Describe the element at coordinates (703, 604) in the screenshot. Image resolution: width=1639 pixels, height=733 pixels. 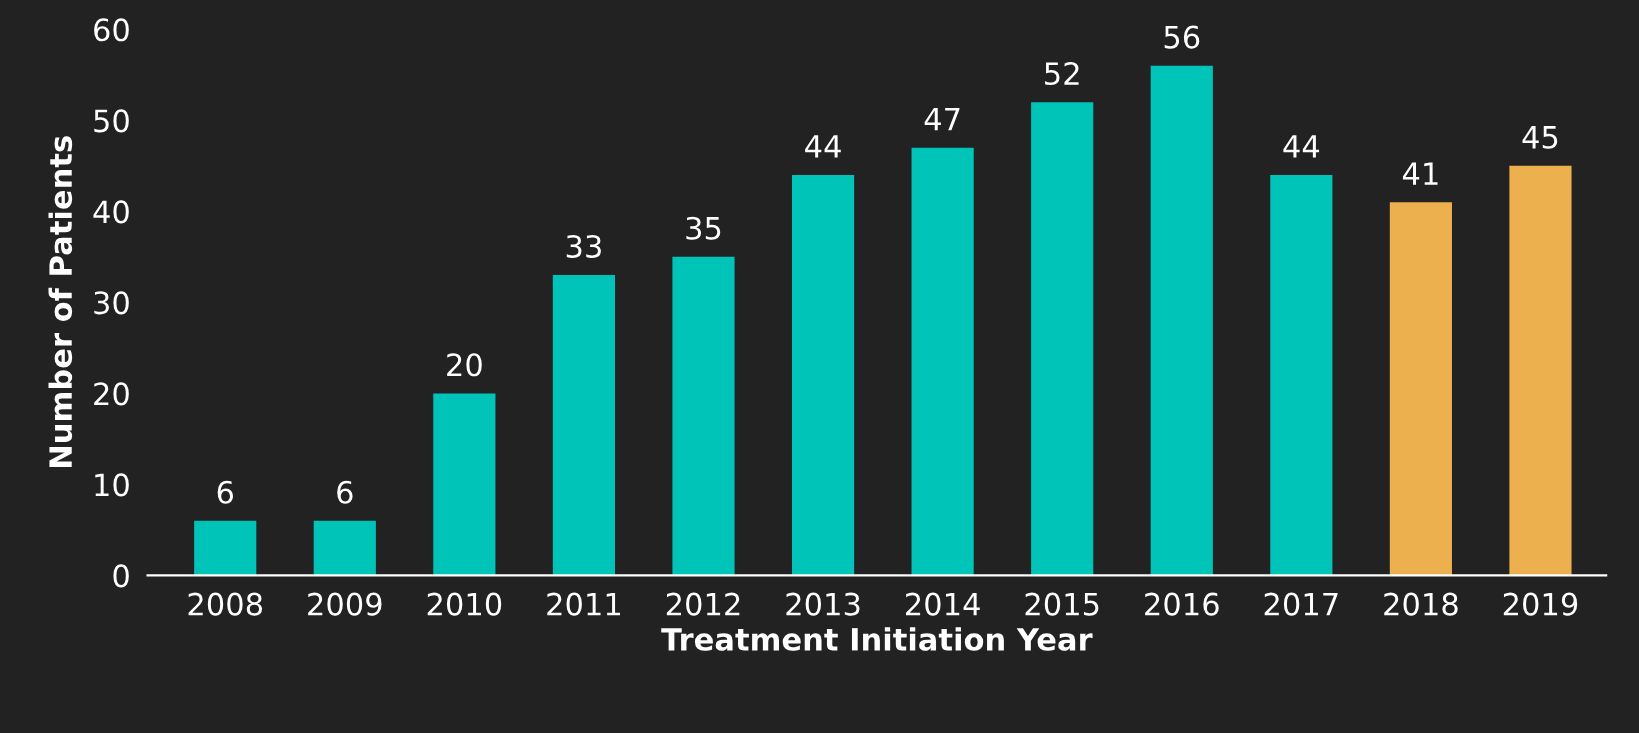
I see `x-tick-label: 2012` at that location.